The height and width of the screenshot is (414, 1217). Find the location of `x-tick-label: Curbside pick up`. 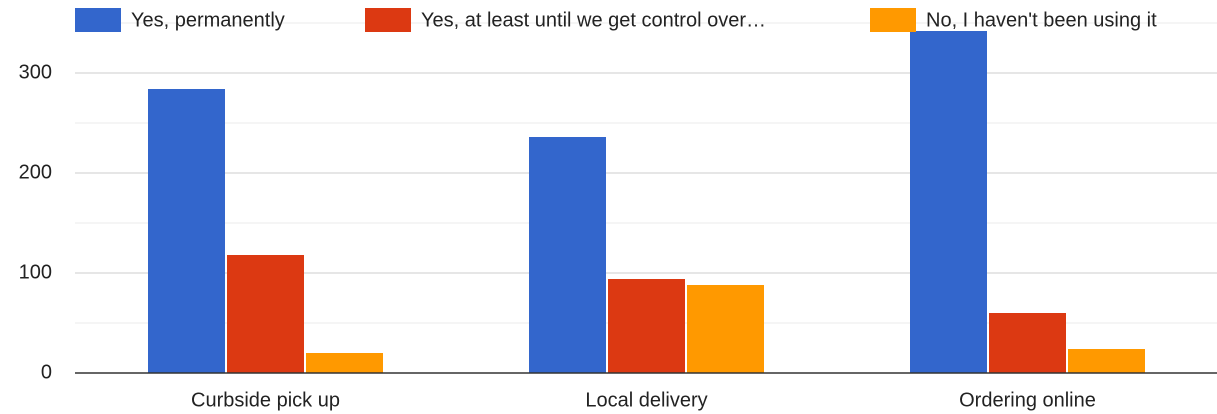

x-tick-label: Curbside pick up is located at coordinates (265, 400).